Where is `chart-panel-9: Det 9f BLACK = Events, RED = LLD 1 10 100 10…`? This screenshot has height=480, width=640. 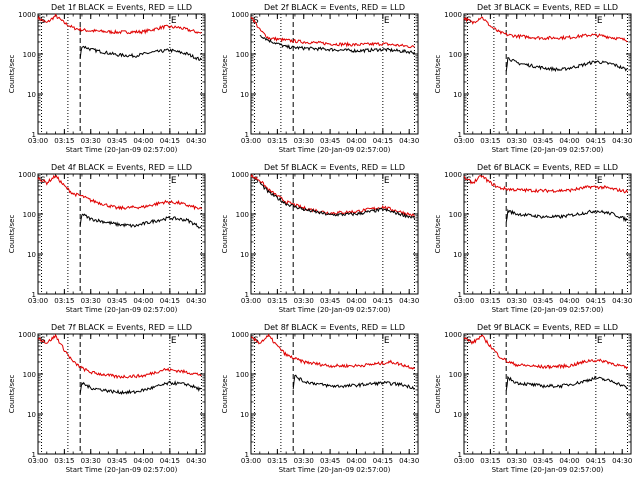 chart-panel-9: Det 9f BLACK = Events, RED = LLD 1 10 100 10… is located at coordinates (533, 398).